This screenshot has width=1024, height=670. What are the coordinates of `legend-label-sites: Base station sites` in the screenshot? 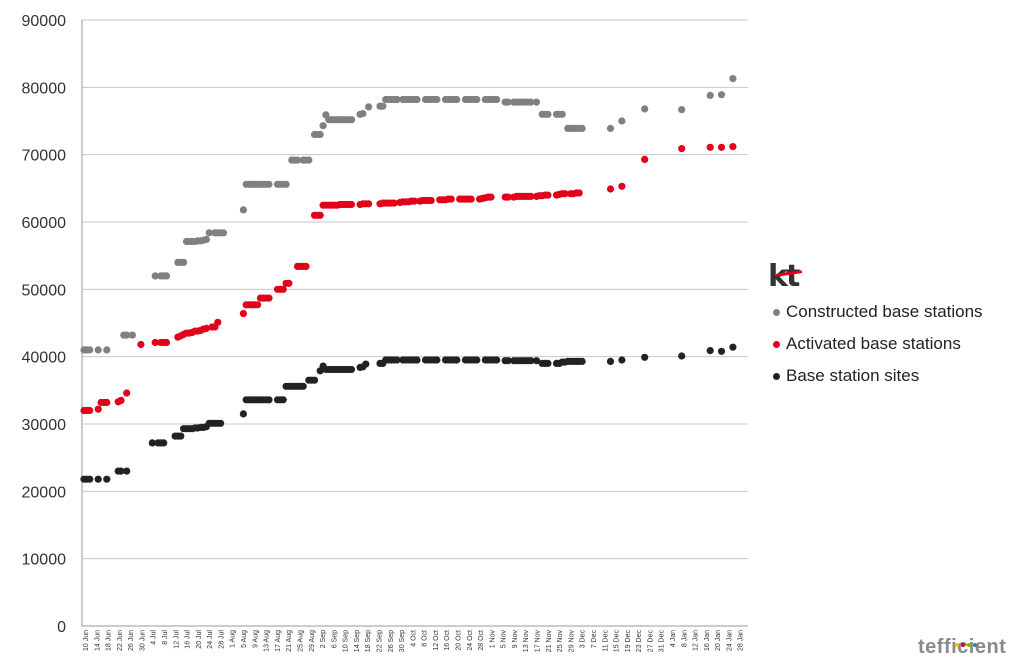 It's located at (853, 375).